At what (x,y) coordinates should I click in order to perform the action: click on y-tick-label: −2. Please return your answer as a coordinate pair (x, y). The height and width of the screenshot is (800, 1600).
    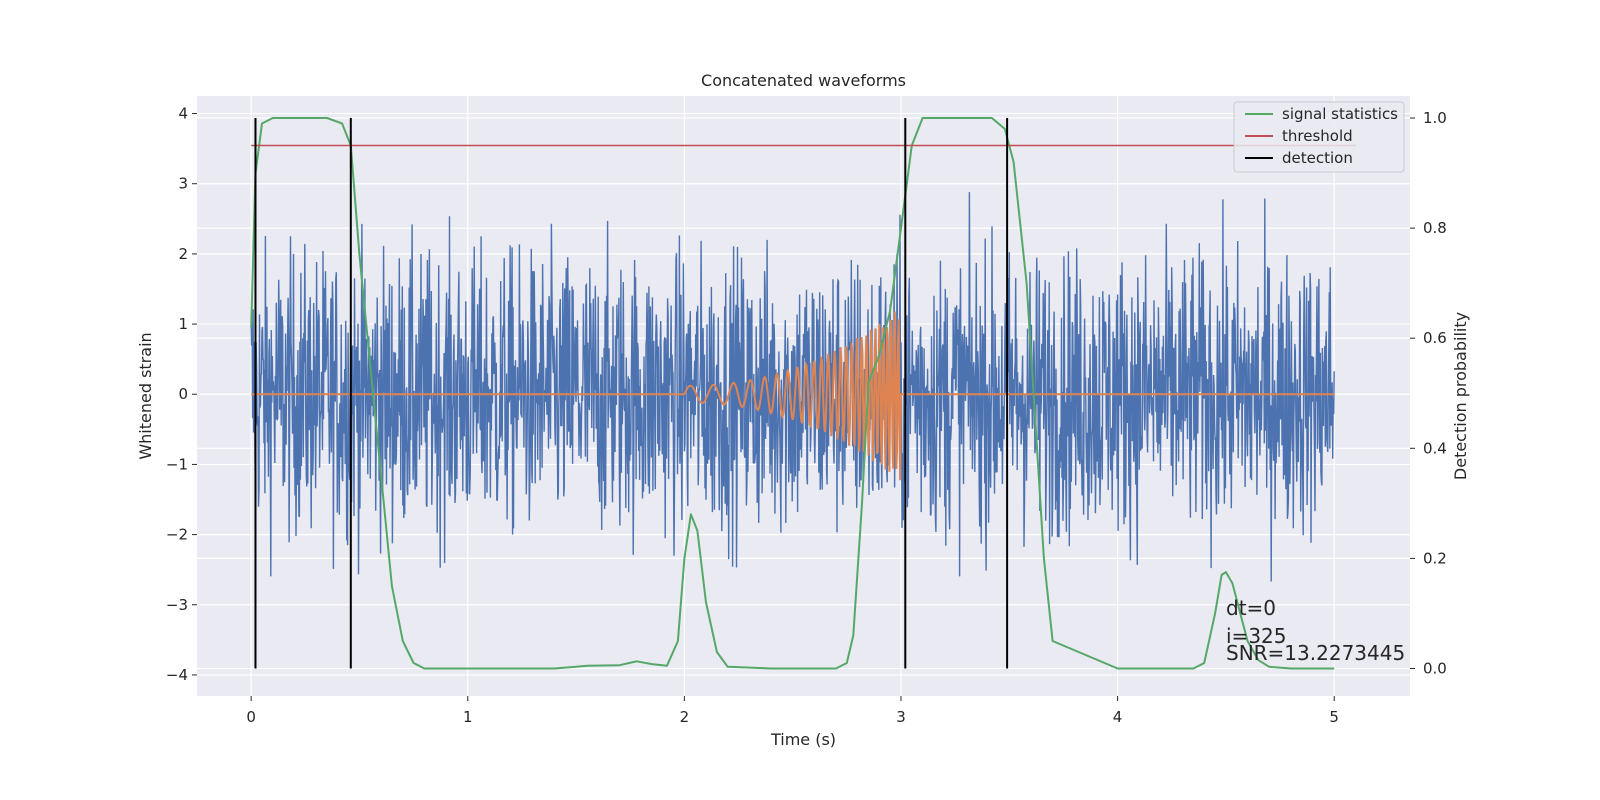
    Looking at the image, I should click on (177, 535).